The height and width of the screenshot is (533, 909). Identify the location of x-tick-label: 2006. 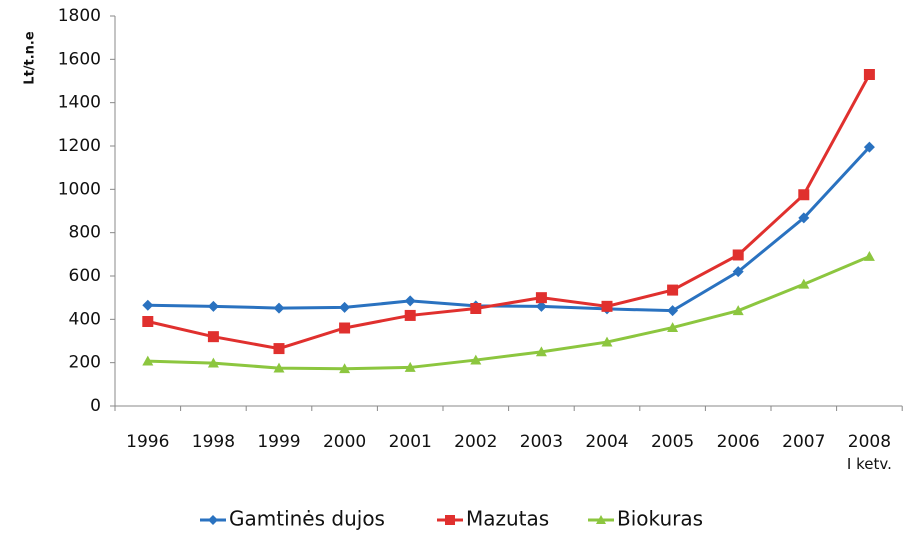
(738, 442).